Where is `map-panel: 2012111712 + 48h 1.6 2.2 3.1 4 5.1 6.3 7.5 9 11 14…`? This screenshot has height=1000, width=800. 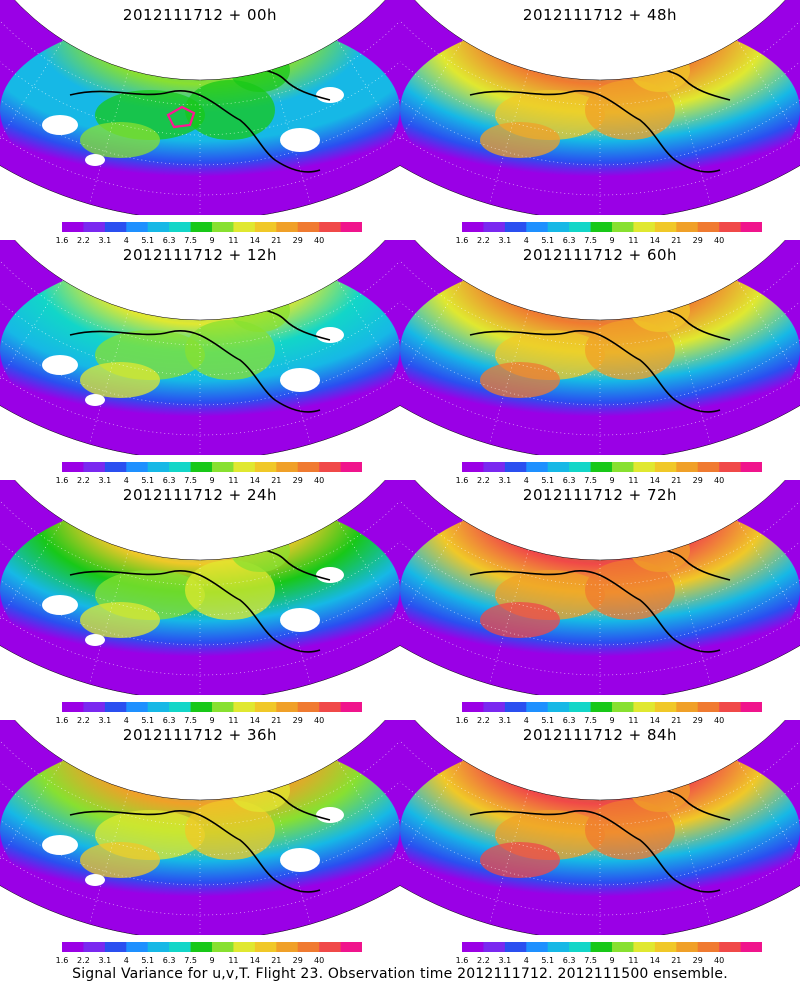 map-panel: 2012111712 + 48h 1.6 2.2 3.1 4 5.1 6.3 7.5 9 11 14… is located at coordinates (600, 122).